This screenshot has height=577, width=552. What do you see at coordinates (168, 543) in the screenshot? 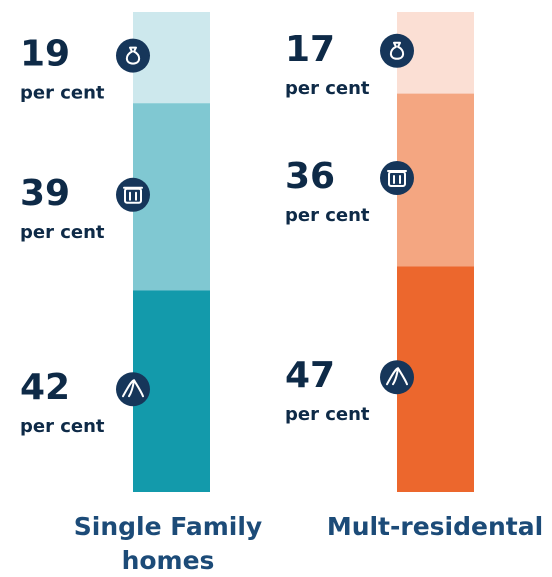
I see `category-label: Single Family homes` at bounding box center [168, 543].